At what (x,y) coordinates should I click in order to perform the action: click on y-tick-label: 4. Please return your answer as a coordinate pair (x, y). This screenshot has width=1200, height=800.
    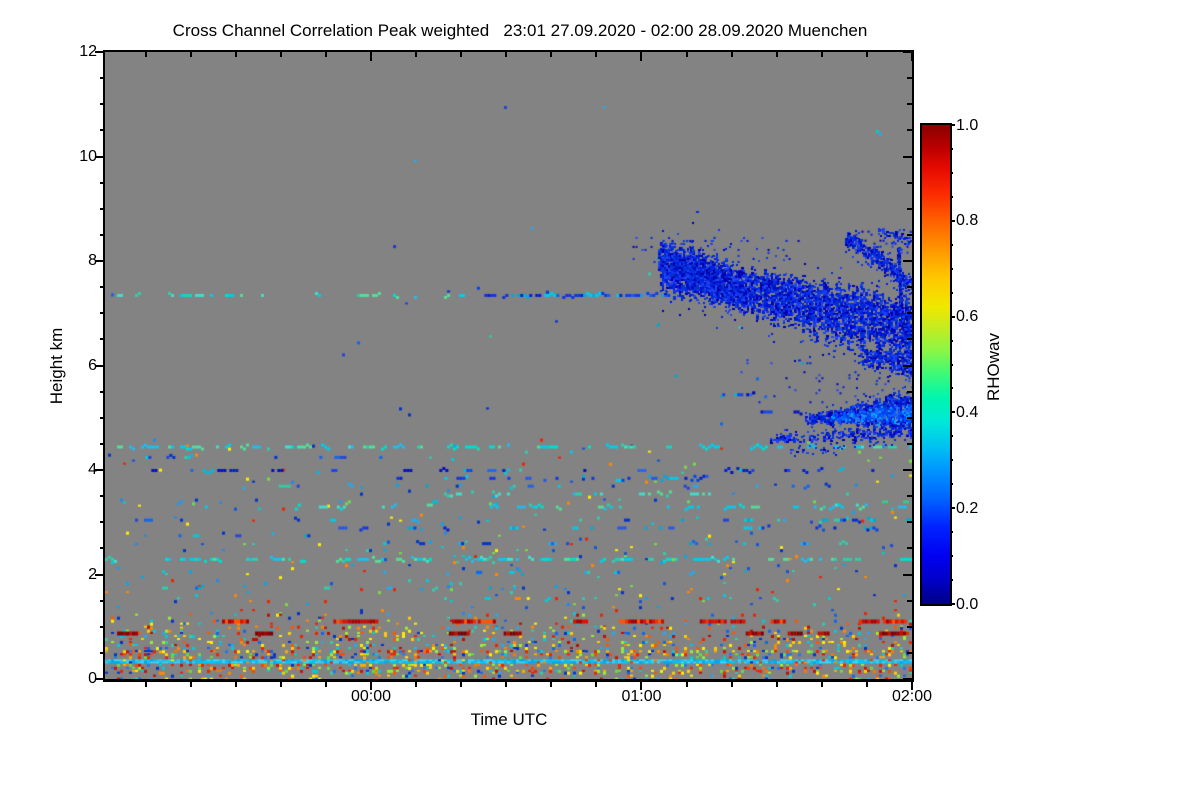
    Looking at the image, I should click on (92, 469).